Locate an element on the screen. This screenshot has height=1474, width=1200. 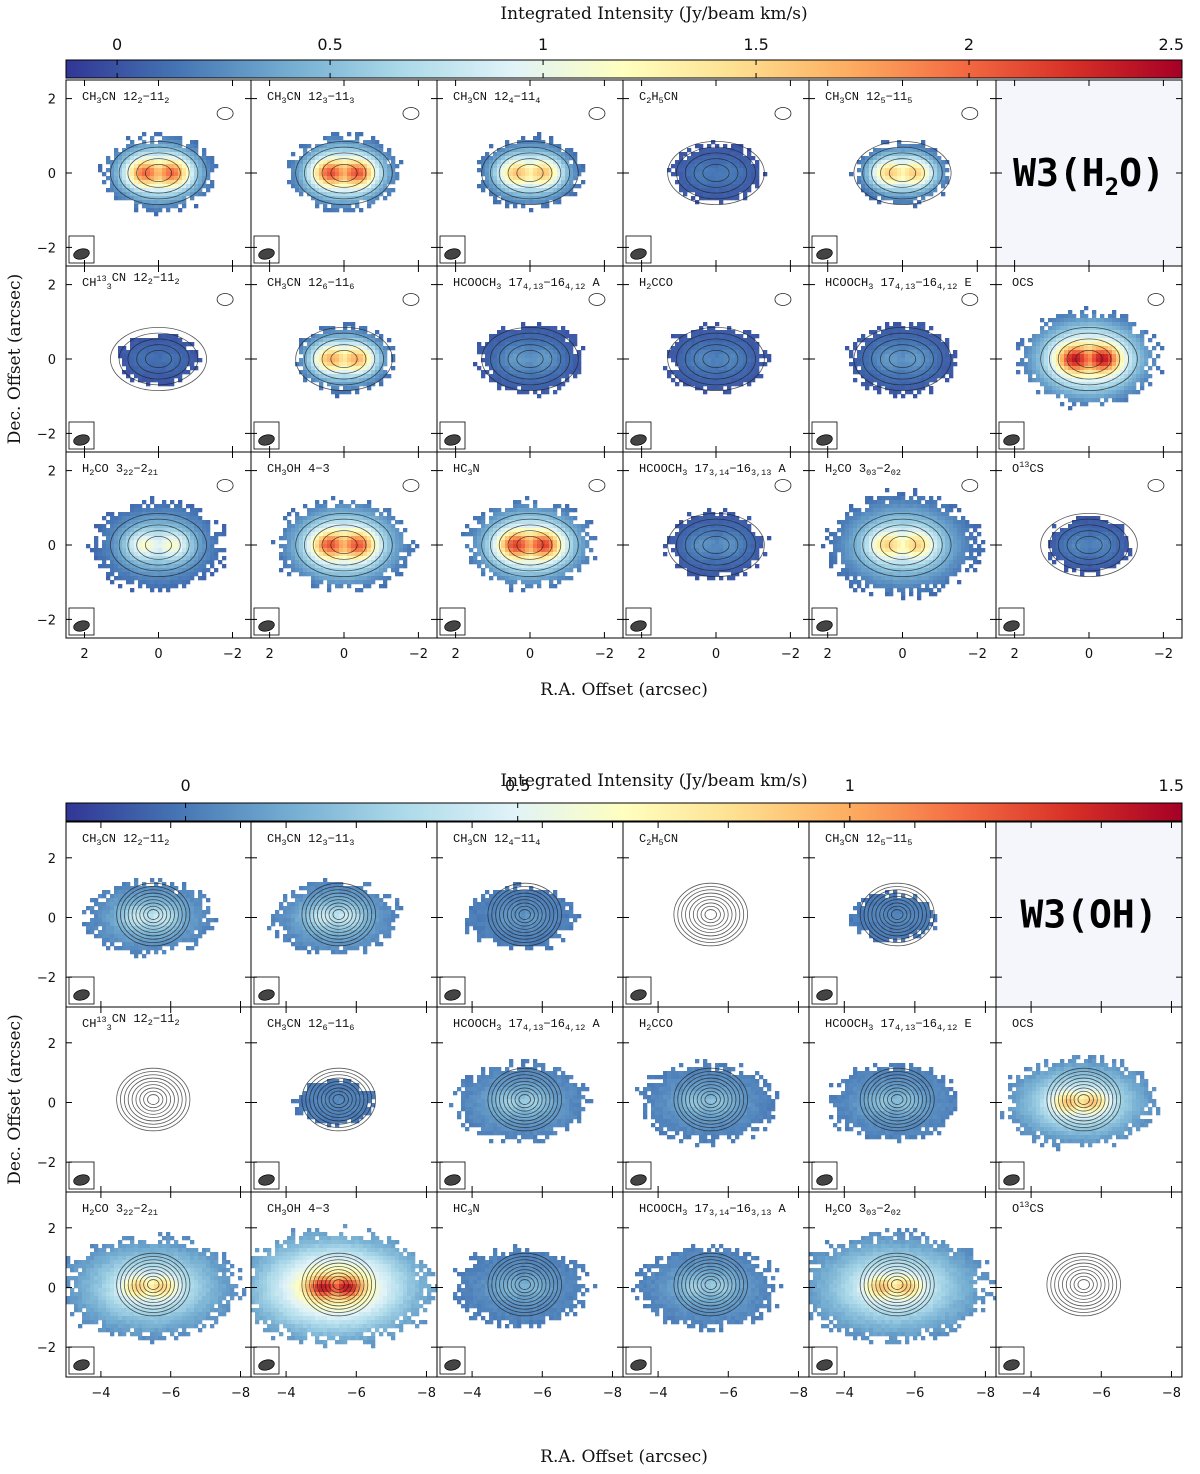
source-title-panel: W3(H2O) is located at coordinates (1089, 173).